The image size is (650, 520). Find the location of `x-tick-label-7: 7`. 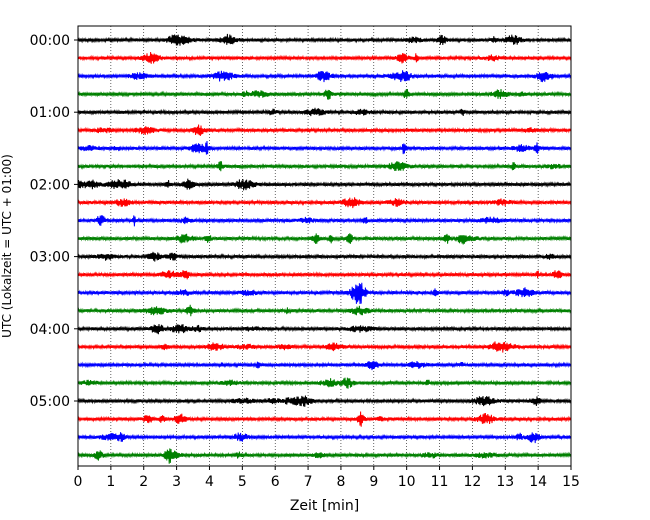

x-tick-label-7: 7 is located at coordinates (308, 482).